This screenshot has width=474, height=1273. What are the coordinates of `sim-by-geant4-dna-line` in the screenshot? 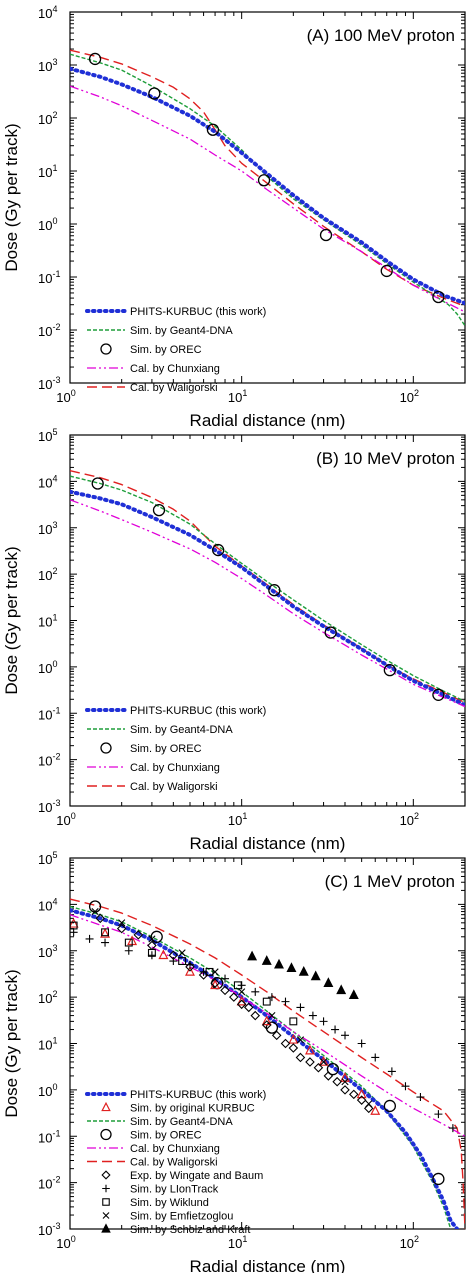 It's located at (267, 589).